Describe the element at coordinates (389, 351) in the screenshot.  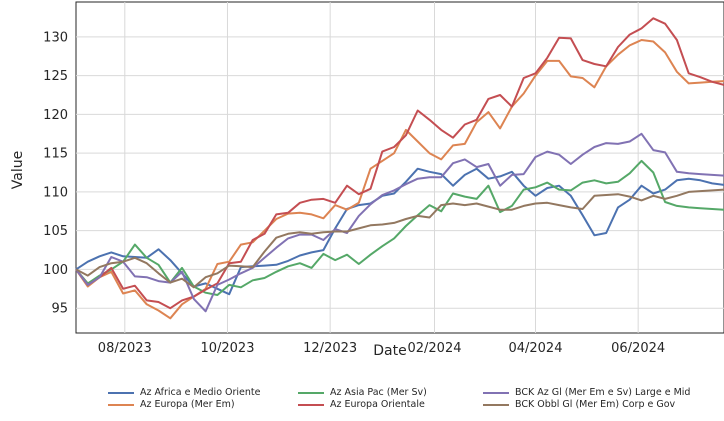
I see `x-axis-label: Date` at that location.